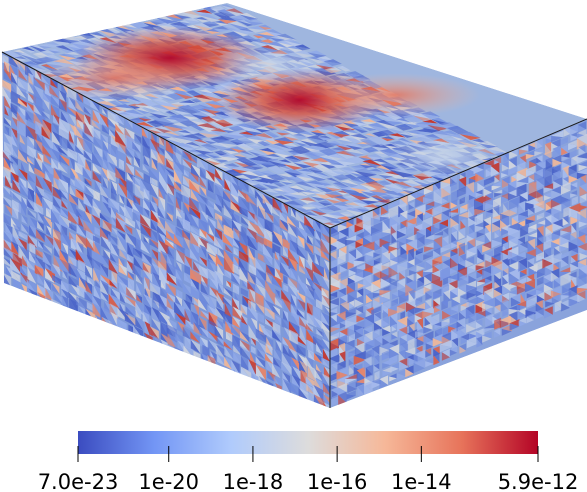 This screenshot has height=492, width=587. I want to click on colorbar: 7.0e-23 1e-20 1e-18 1e-16 1e-14 5.9e-12, so click(308, 461).